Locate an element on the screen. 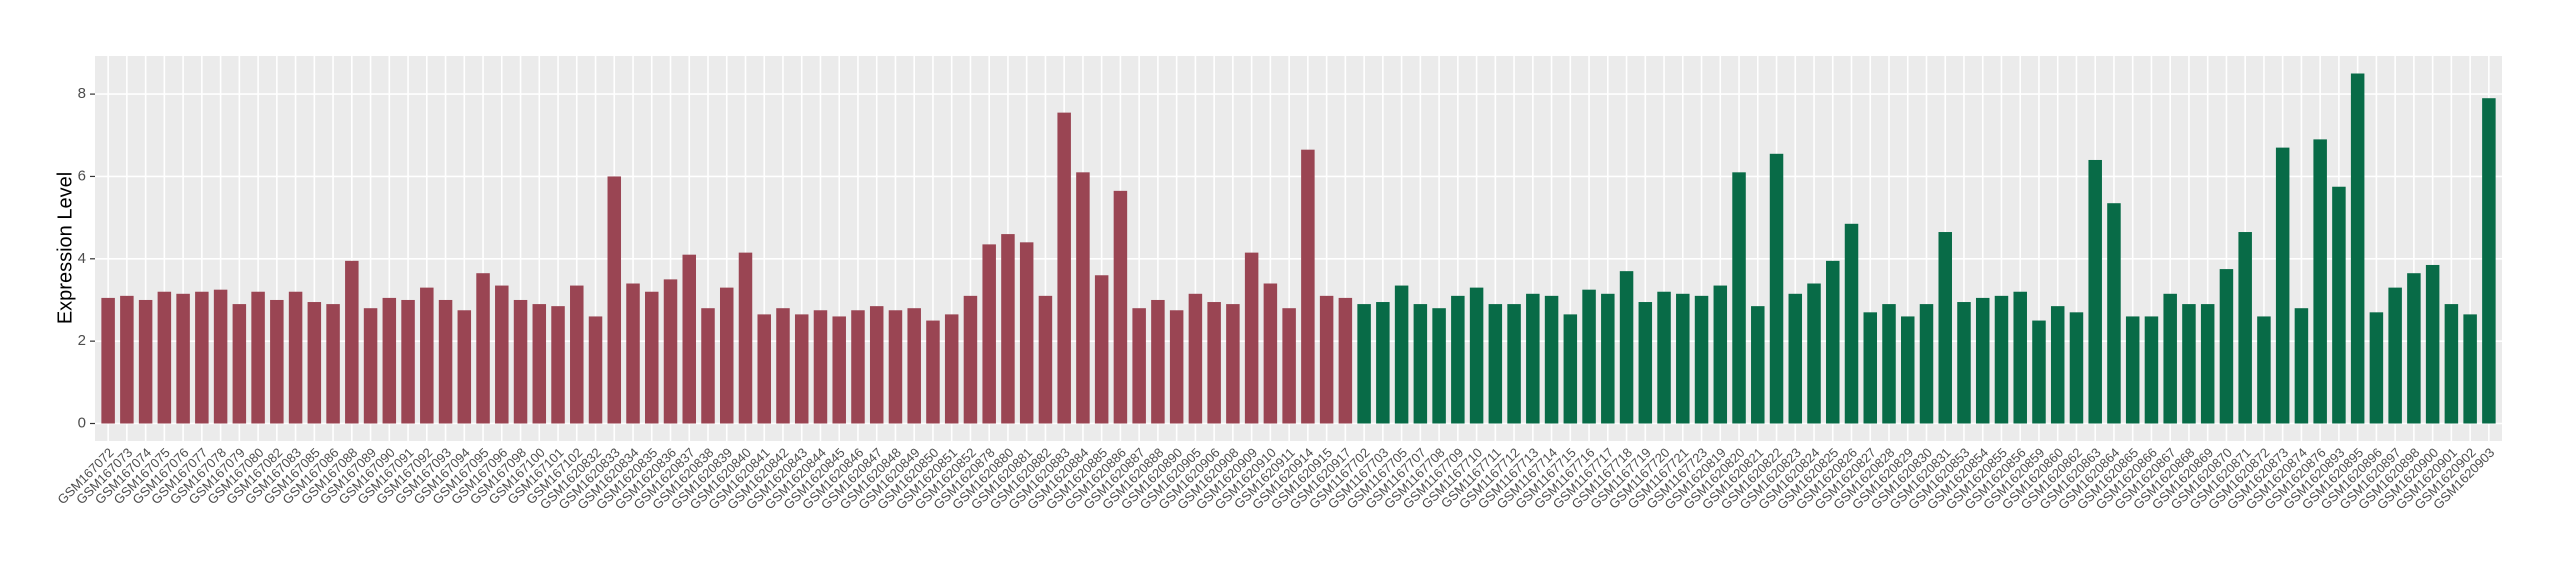 Image resolution: width=2560 pixels, height=580 pixels. y-axis-title: Expression Level is located at coordinates (65, 248).